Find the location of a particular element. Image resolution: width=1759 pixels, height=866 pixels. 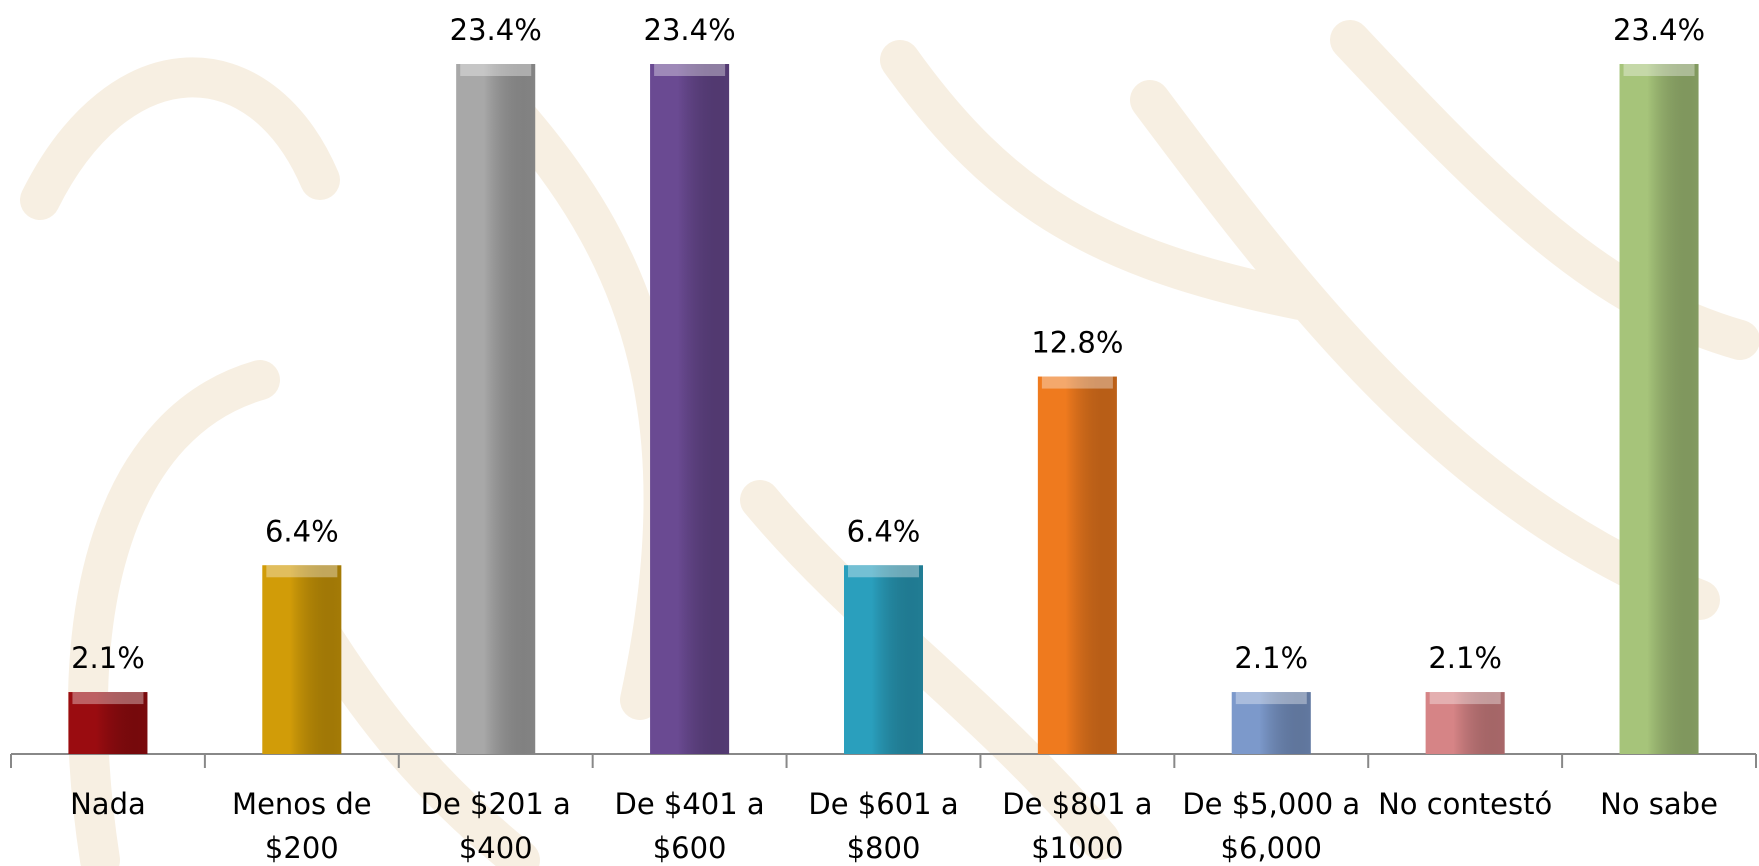

x-tick-label: De $601 a $800 is located at coordinates (883, 826).